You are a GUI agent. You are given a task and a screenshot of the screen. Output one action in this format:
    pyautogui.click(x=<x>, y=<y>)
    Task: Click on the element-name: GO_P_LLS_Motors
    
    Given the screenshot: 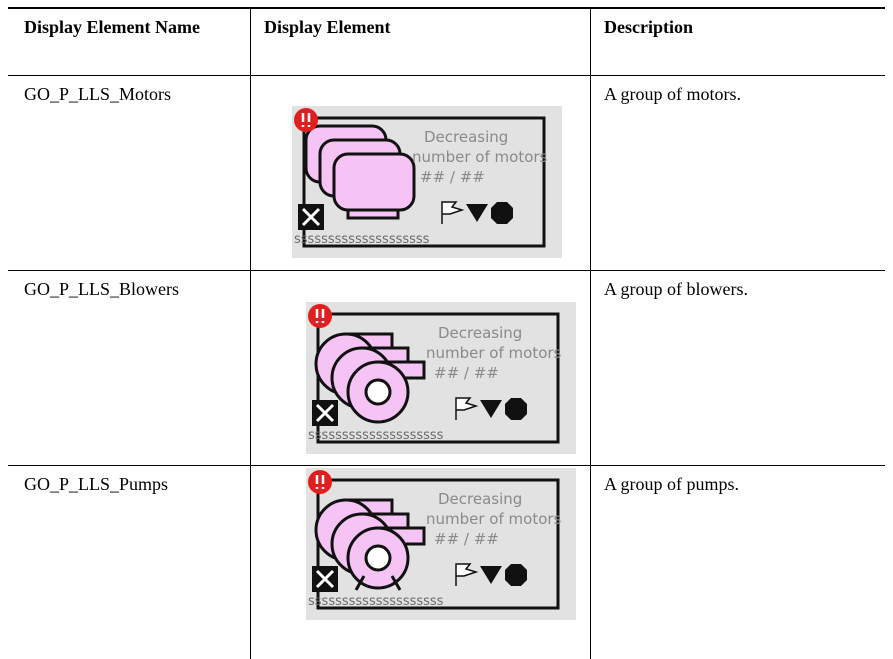 What is the action you would take?
    pyautogui.click(x=98, y=94)
    